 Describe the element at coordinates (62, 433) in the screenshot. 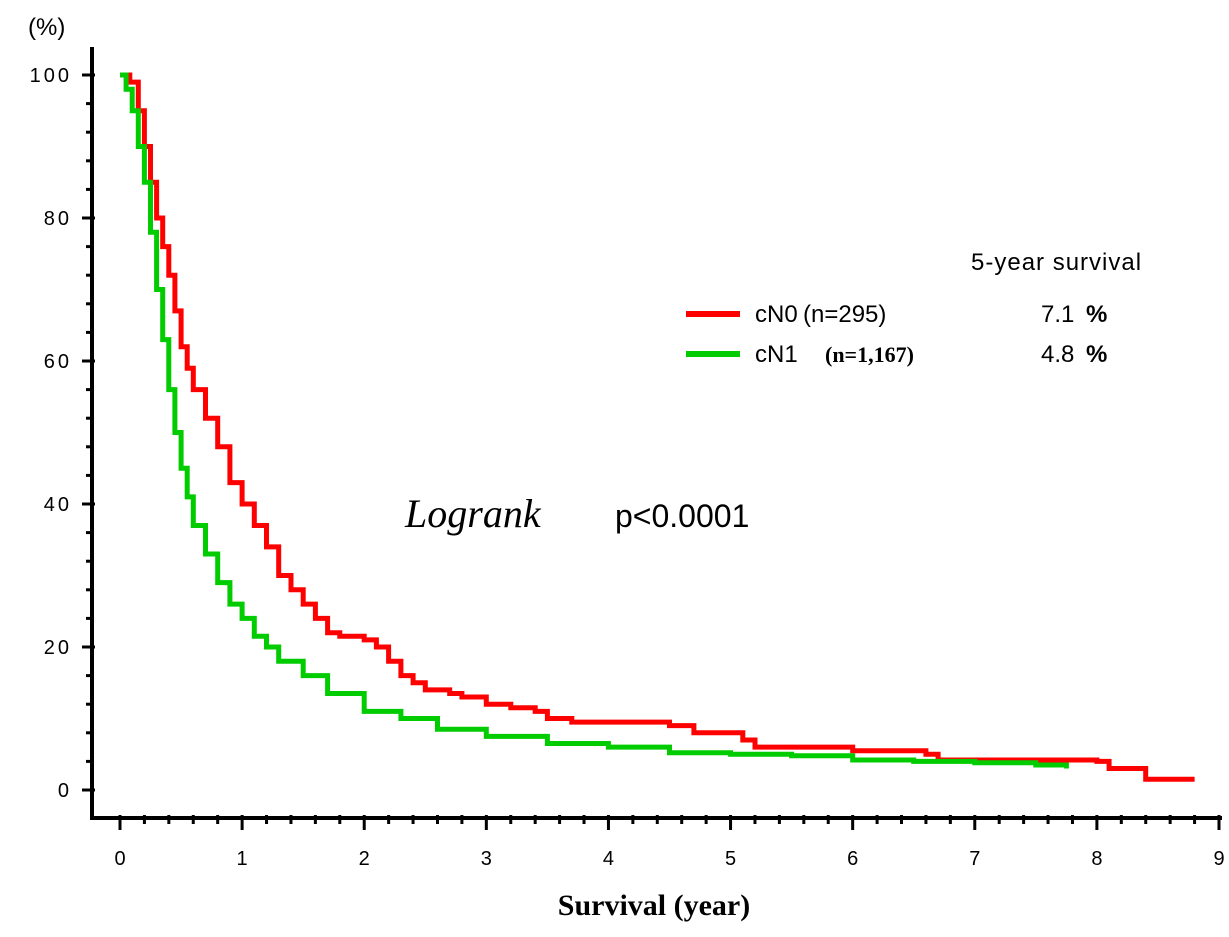

I see `y-axis-ticks: 0 20 40 60 80 100` at that location.